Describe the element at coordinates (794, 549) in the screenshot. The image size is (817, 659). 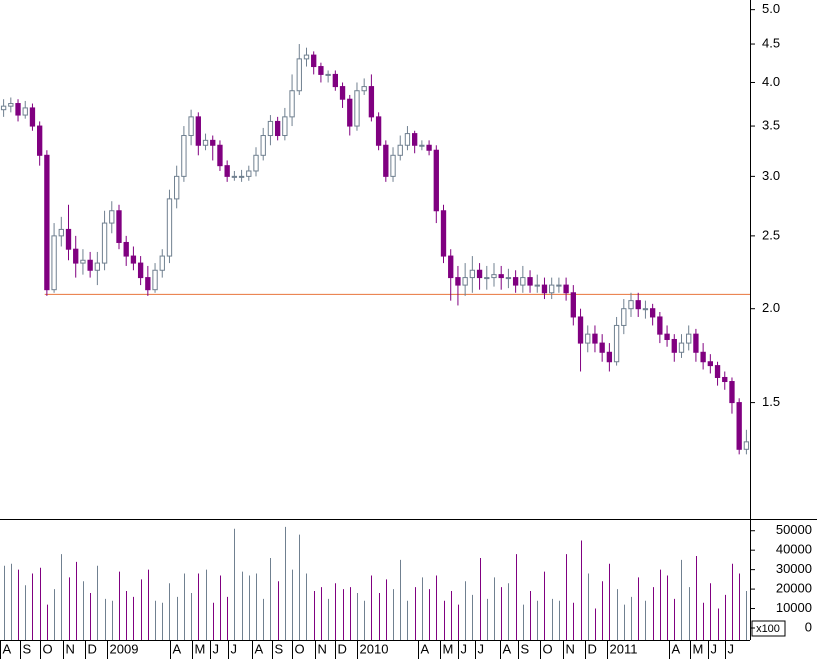
I see `y-tick-label: 40000` at that location.